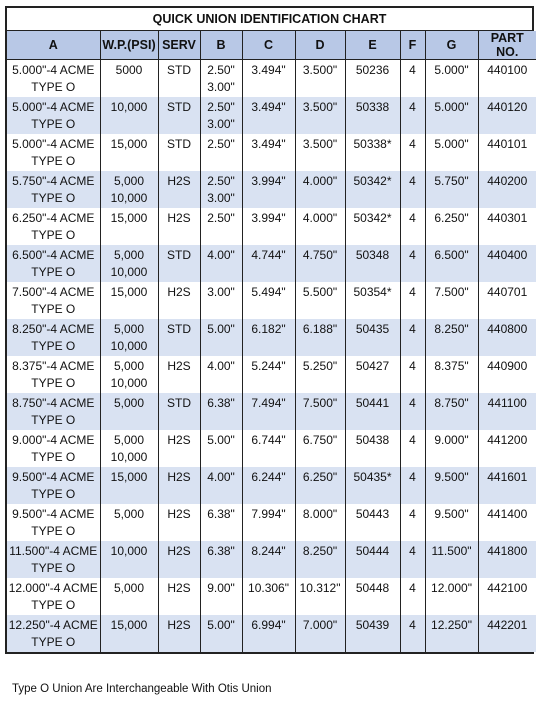 Image resolution: width=550 pixels, height=720 pixels. What do you see at coordinates (451, 255) in the screenshot?
I see `cell-g-text: 6.500"` at bounding box center [451, 255].